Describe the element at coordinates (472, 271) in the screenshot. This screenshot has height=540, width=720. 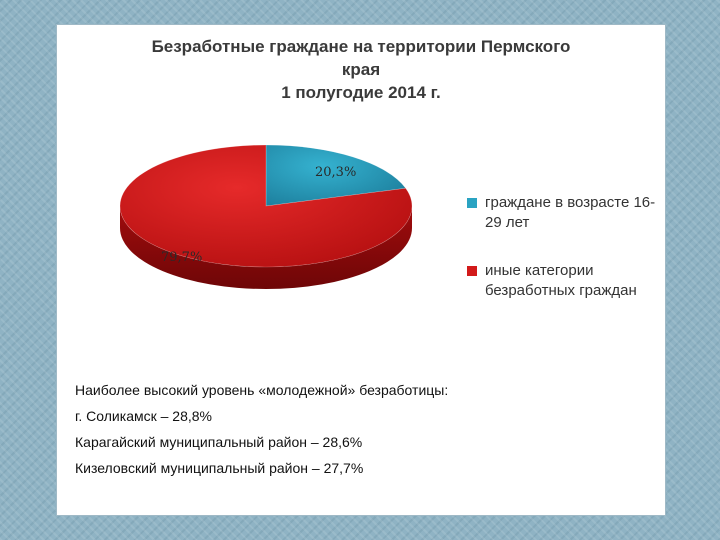
I see `legend-swatch-red` at that location.